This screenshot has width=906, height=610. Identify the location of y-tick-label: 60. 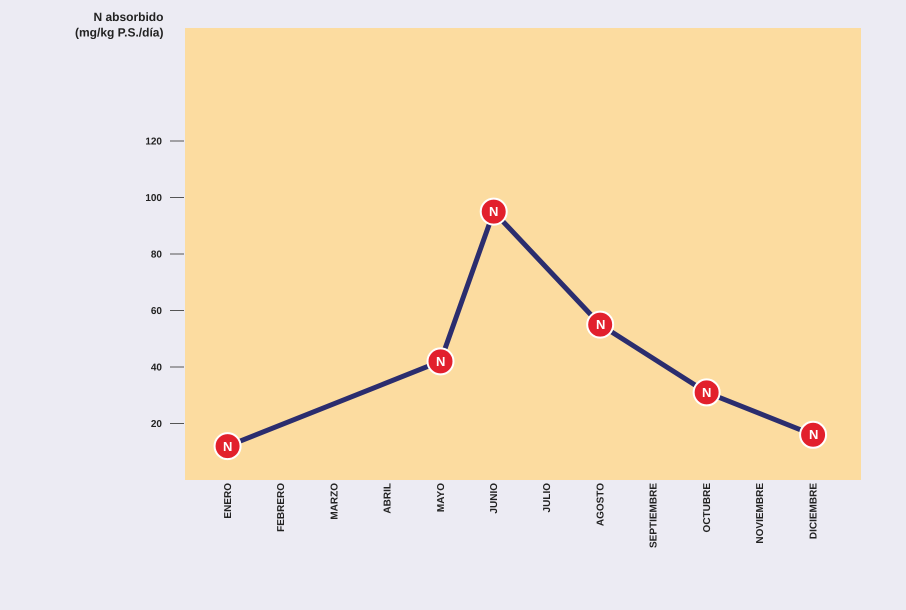
(156, 311).